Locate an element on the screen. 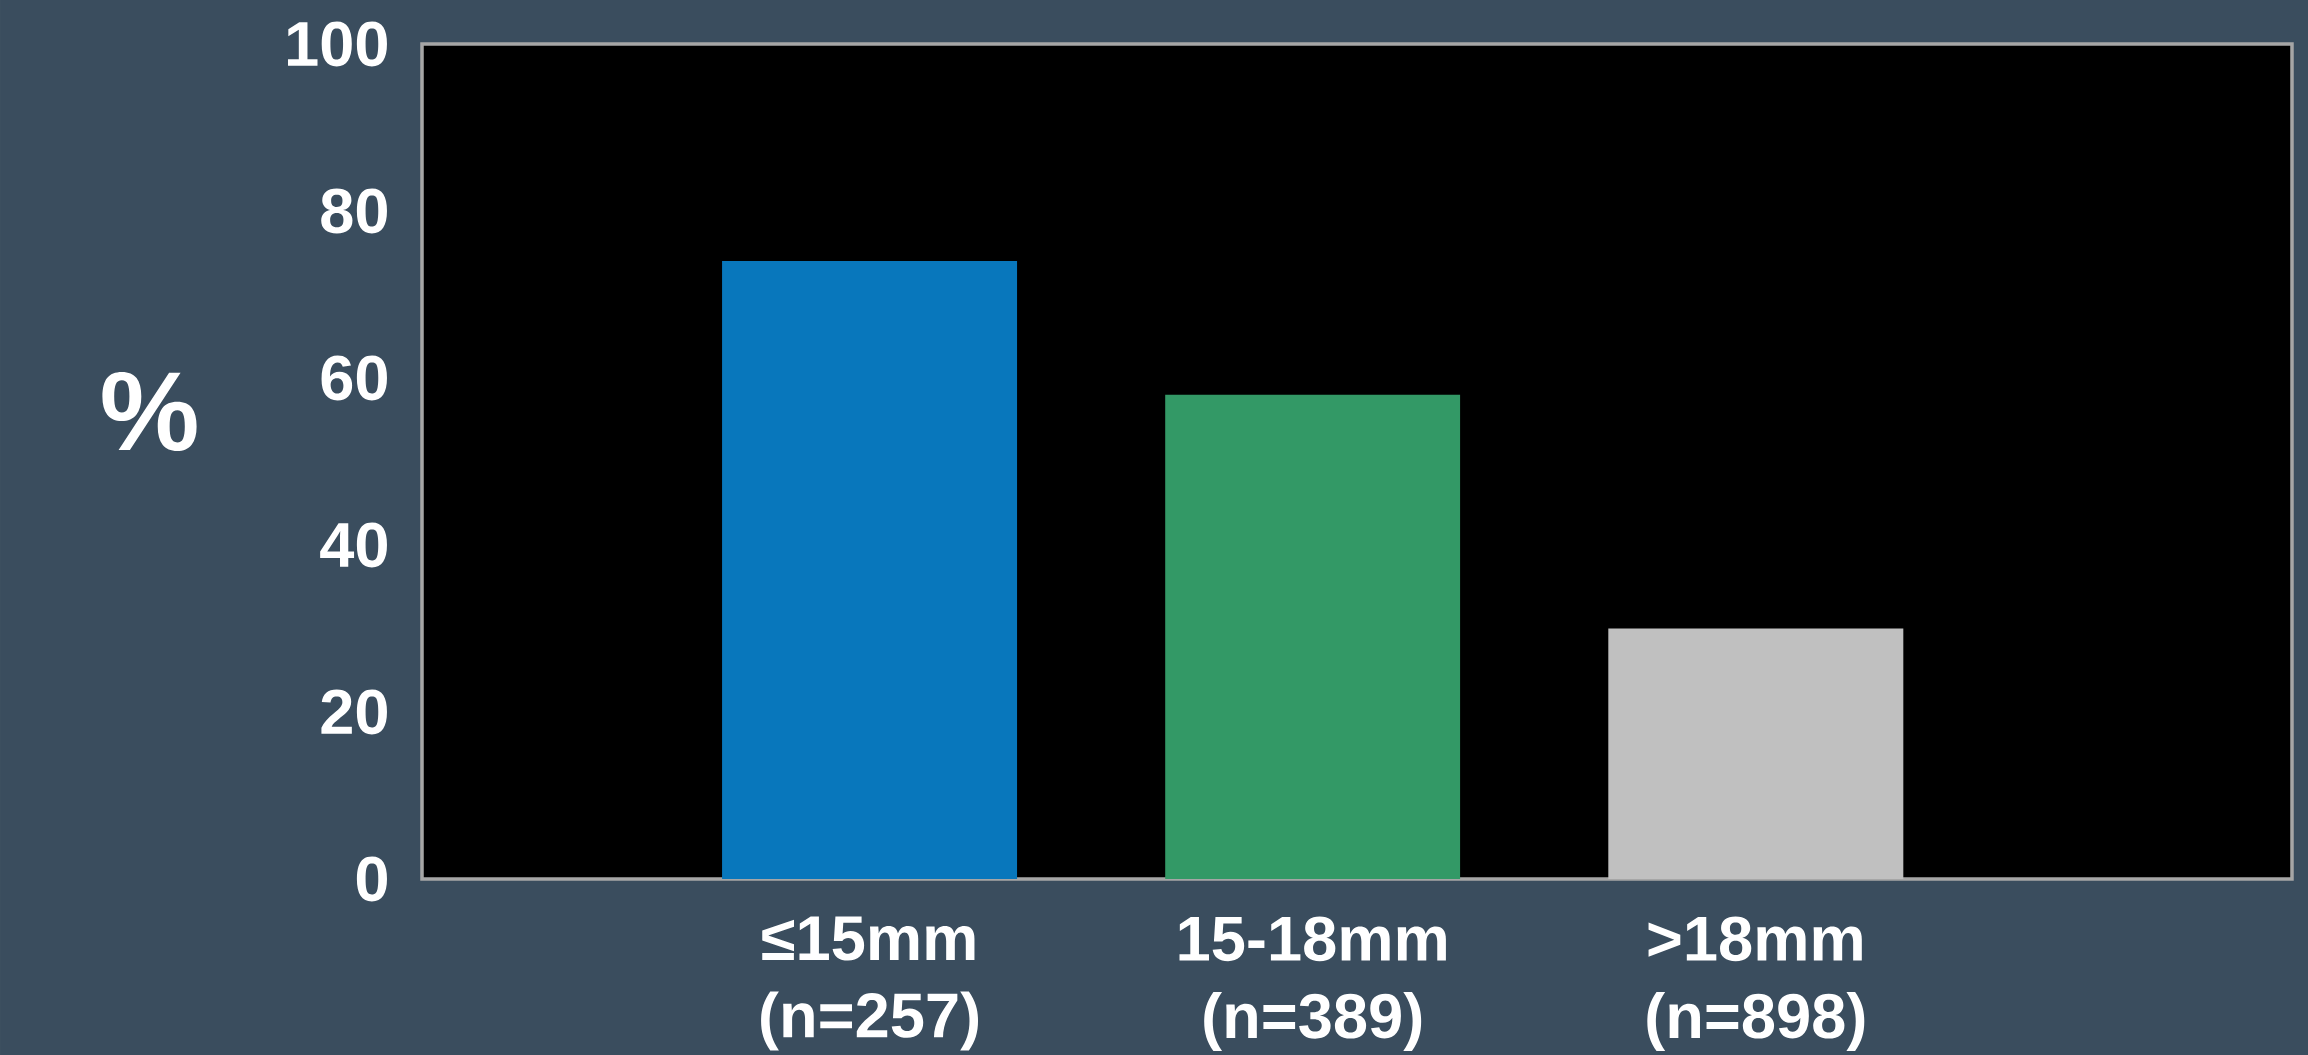  x-tick-label: >18mm (n=898) is located at coordinates (1756, 984).